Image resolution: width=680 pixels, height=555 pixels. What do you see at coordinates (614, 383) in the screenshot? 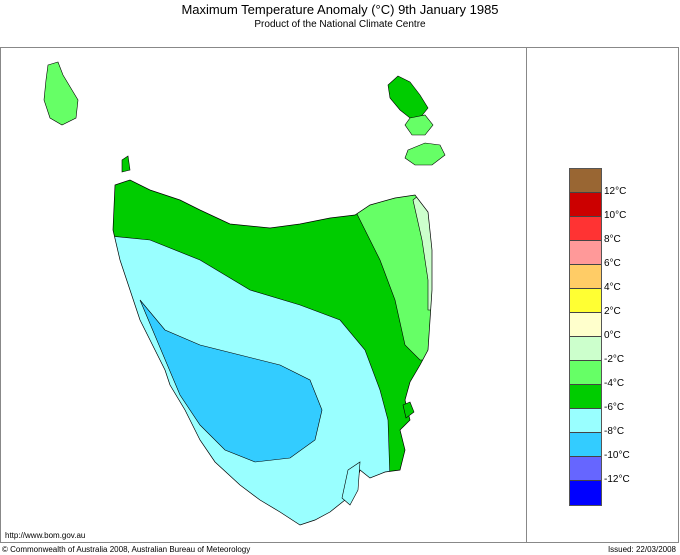
I see `legend-label: -4°C` at bounding box center [614, 383].